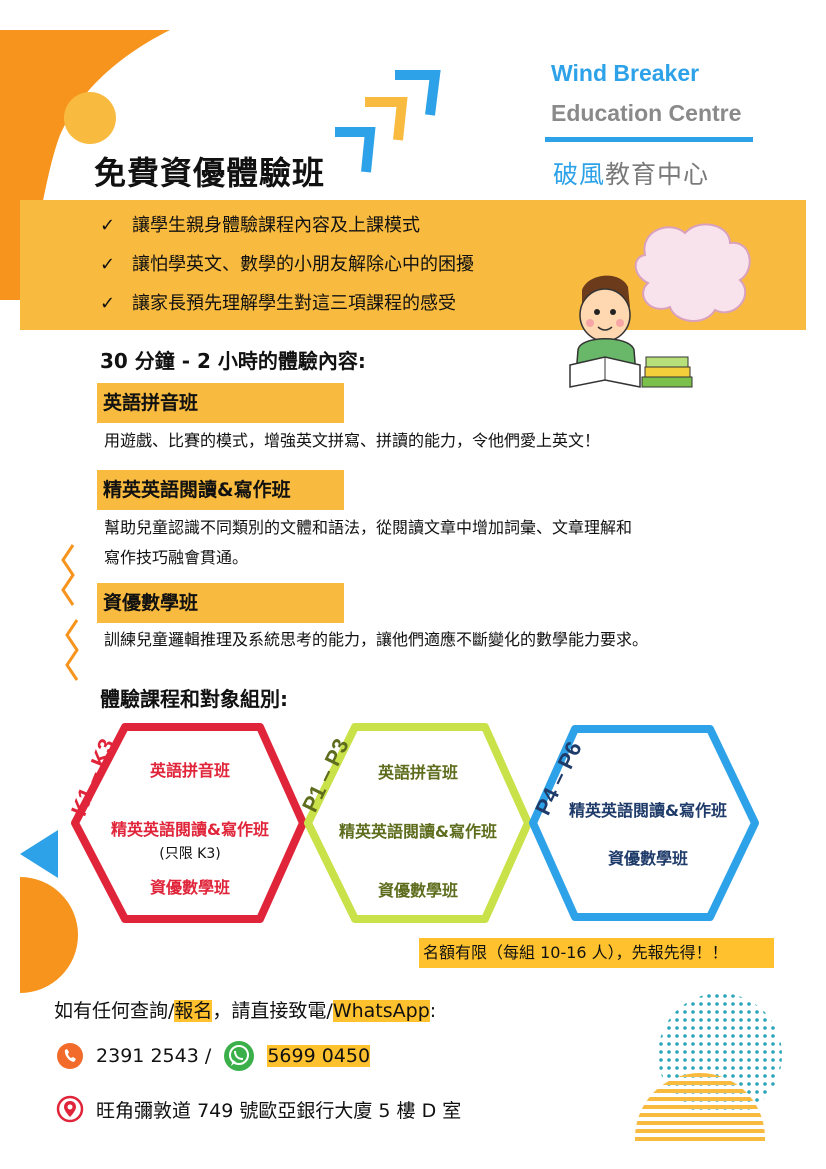 The height and width of the screenshot is (1169, 826). What do you see at coordinates (278, 303) in the screenshot?
I see `benefit-item: ✓ 讓家長預先理解學生對這三項課程的感受` at bounding box center [278, 303].